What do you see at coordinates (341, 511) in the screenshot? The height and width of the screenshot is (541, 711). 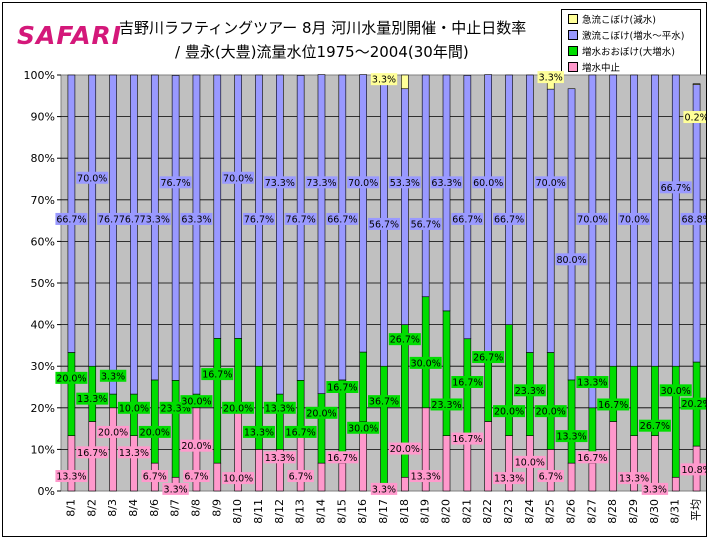 I see `x-tick-label: 8/15` at bounding box center [341, 511].